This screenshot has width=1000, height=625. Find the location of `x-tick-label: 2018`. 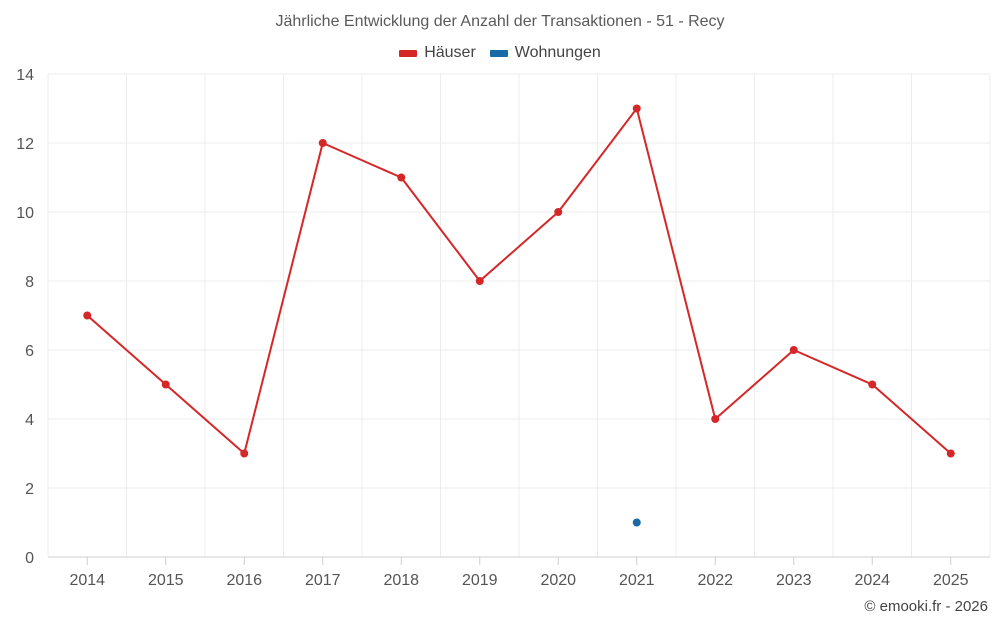

x-tick-label: 2018 is located at coordinates (401, 580).